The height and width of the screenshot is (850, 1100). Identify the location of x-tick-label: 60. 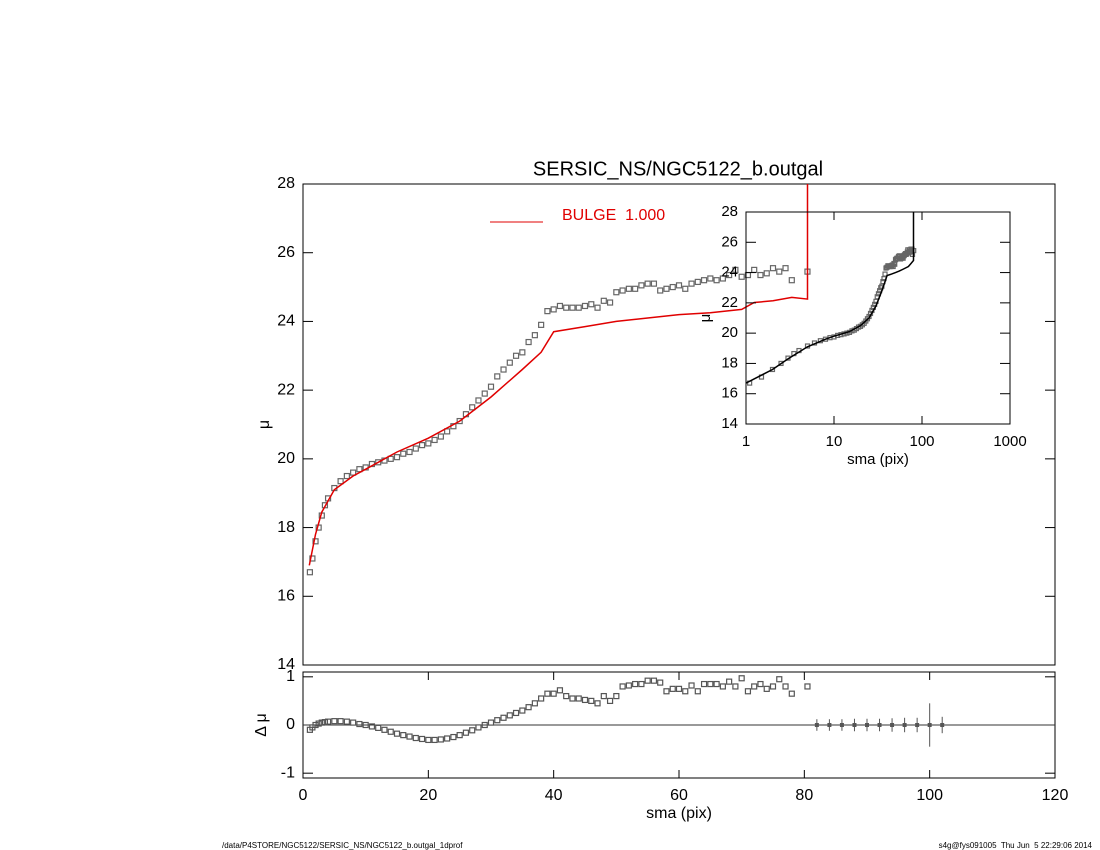
(679, 795).